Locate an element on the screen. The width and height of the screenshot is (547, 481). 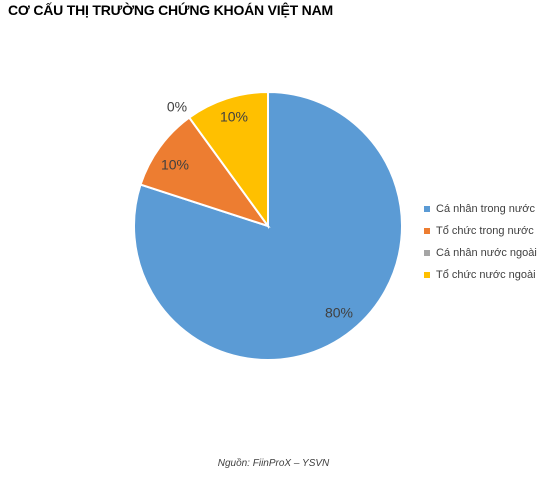
legend-item: Cá nhân trong nước is located at coordinates (480, 209).